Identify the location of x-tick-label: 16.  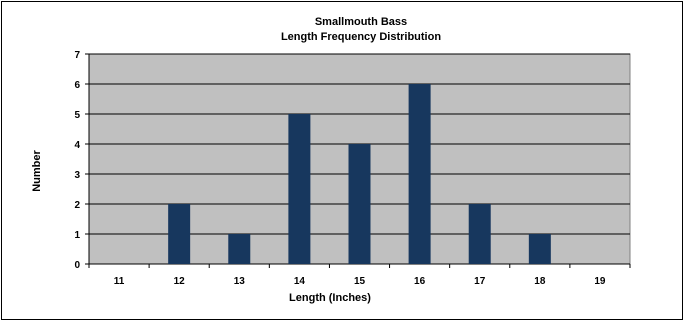
(420, 281).